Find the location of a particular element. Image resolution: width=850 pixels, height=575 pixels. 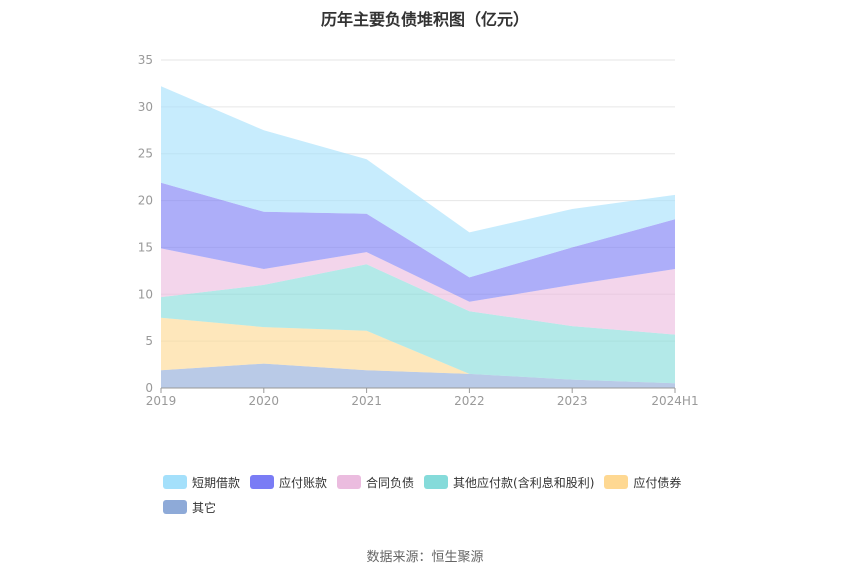

legend-label: 其它 is located at coordinates (204, 507).